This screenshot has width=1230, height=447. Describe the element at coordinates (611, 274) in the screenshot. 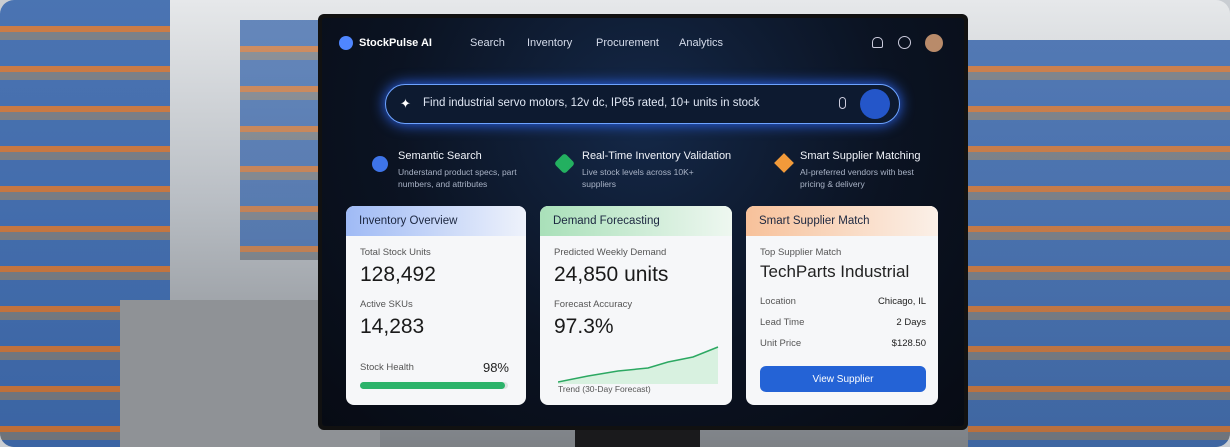

I see `value: 24,850 units` at that location.